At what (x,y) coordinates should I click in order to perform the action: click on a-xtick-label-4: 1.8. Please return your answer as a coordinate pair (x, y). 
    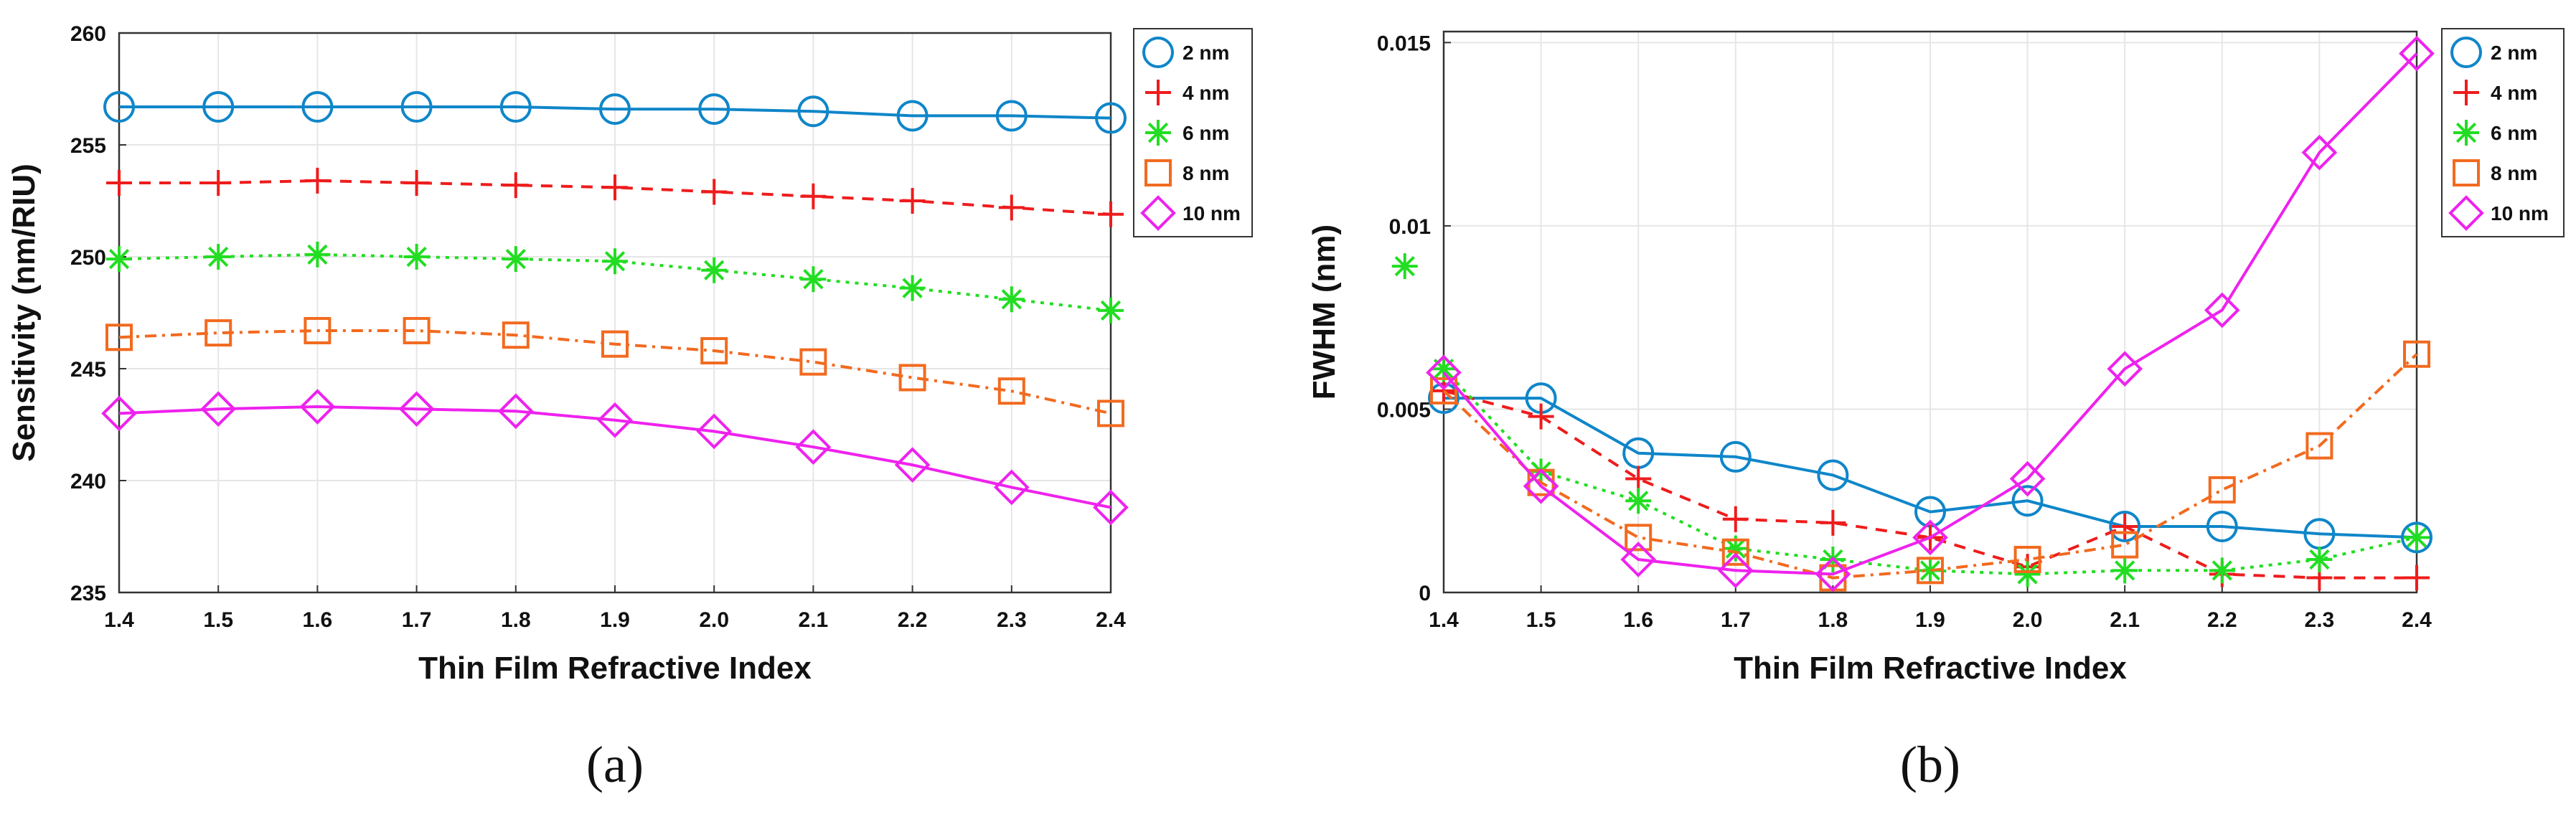
    Looking at the image, I should click on (516, 620).